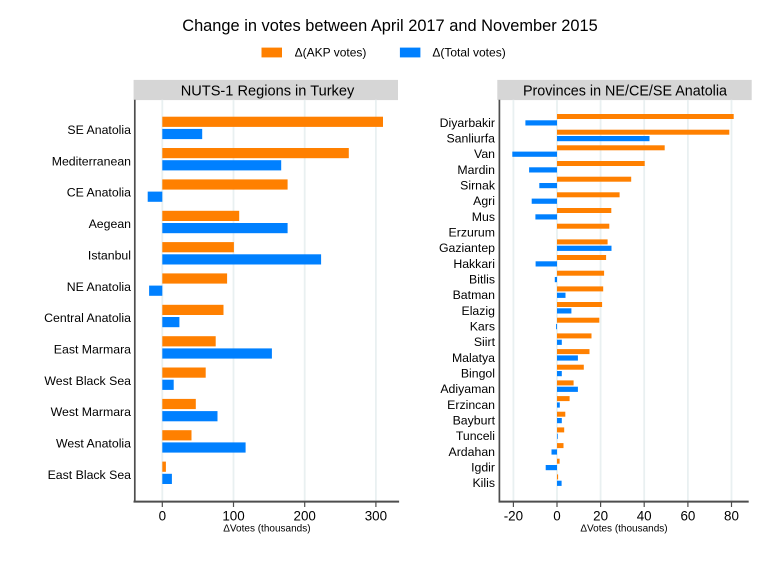  Describe the element at coordinates (484, 154) in the screenshot. I see `svg-text: Van` at that location.